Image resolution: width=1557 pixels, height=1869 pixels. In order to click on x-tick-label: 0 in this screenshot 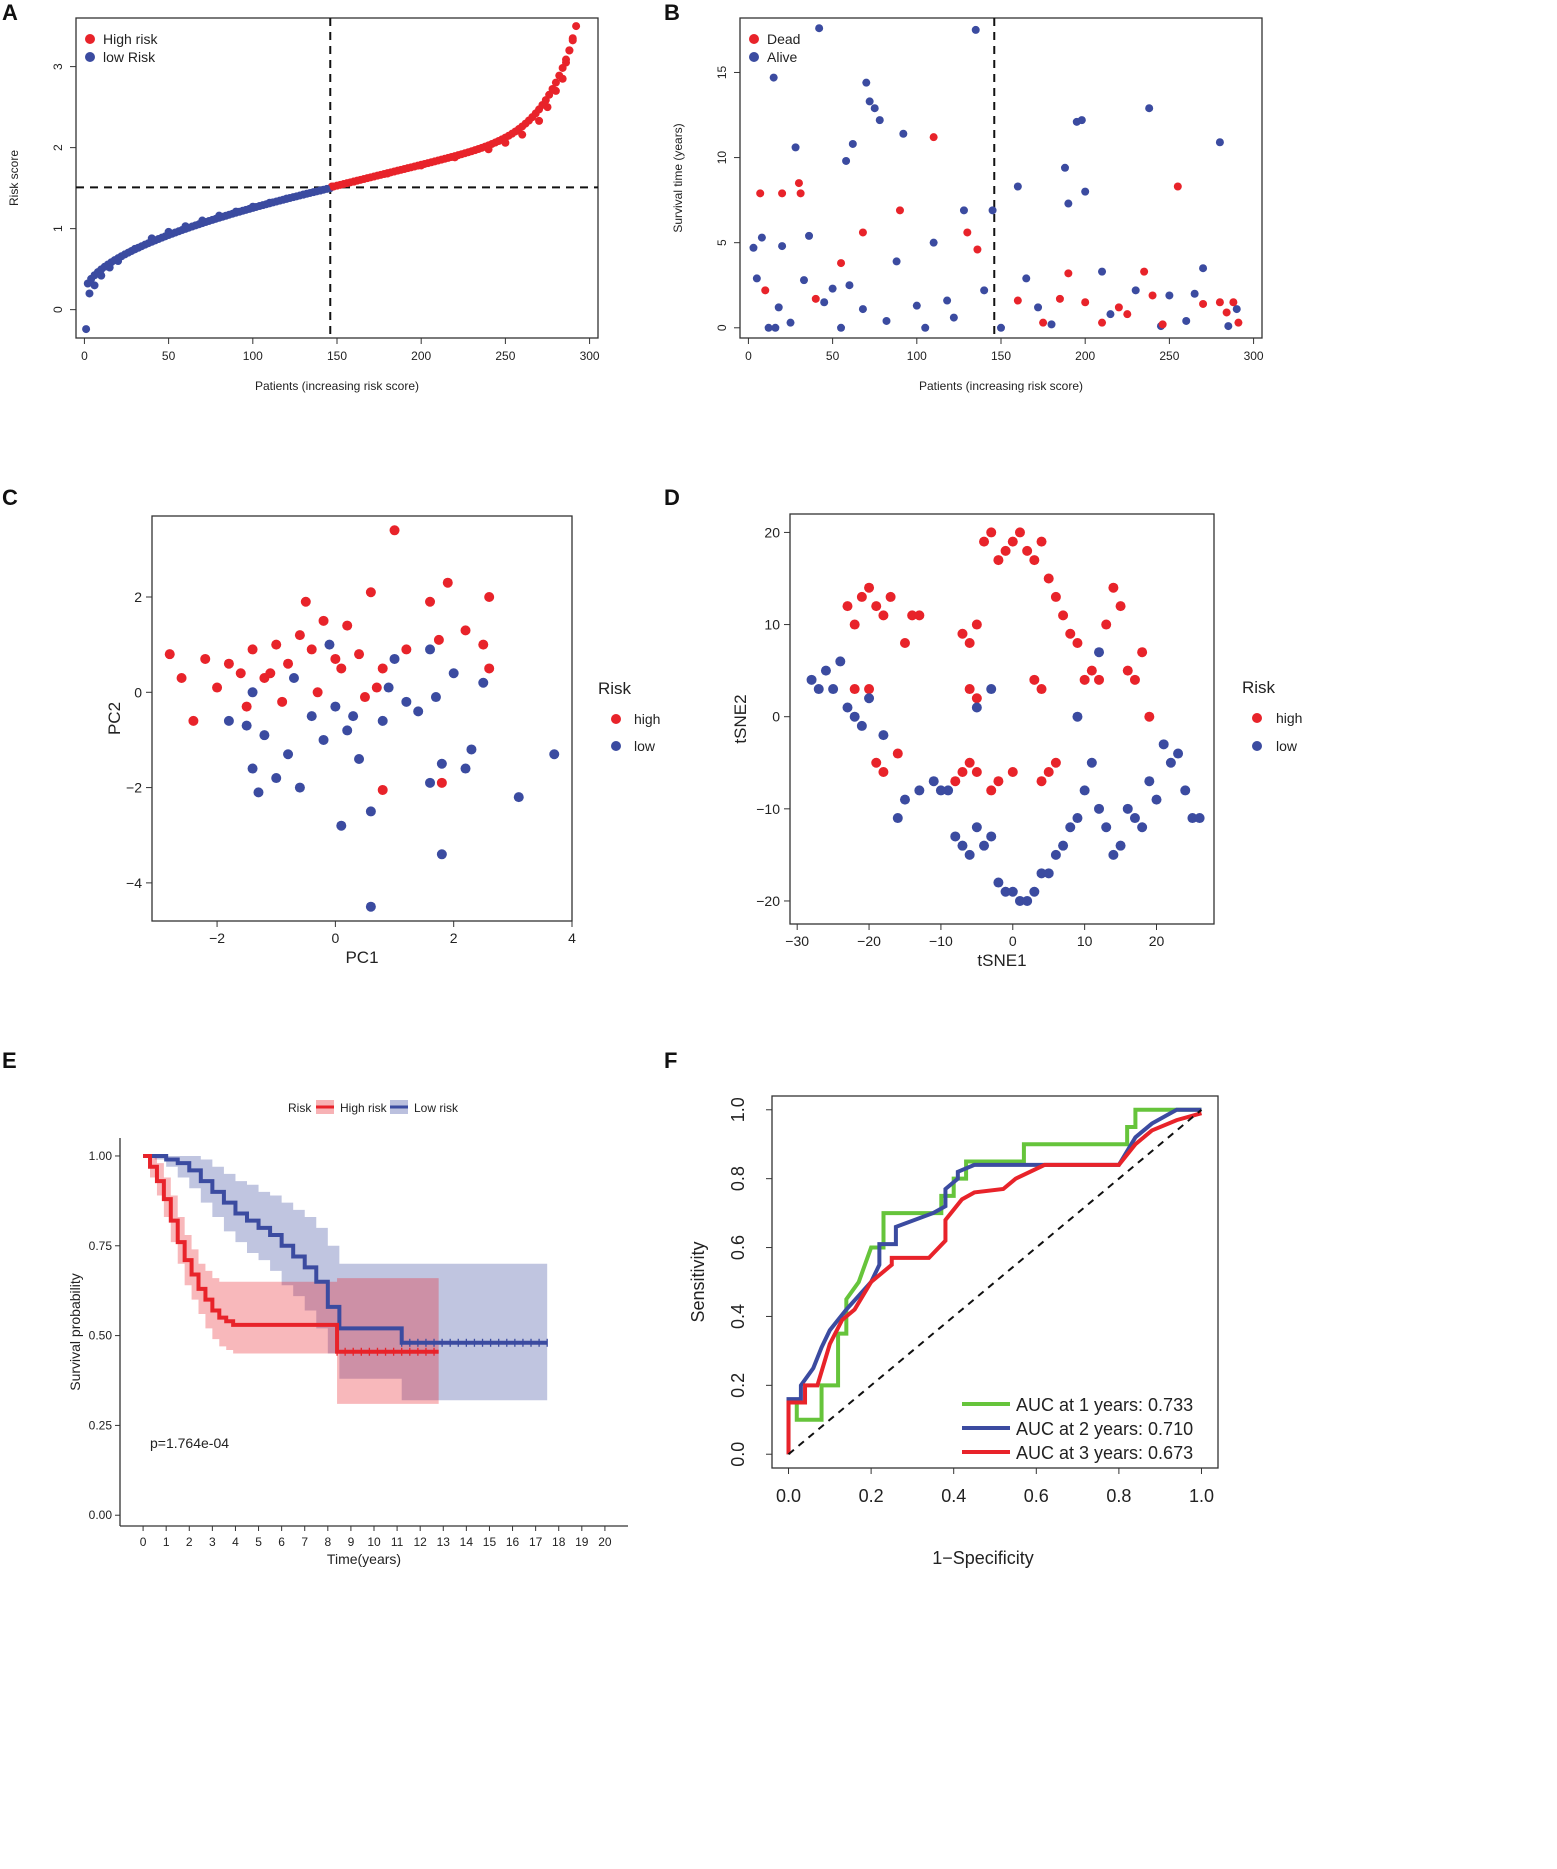, I will do `click(1013, 941)`.